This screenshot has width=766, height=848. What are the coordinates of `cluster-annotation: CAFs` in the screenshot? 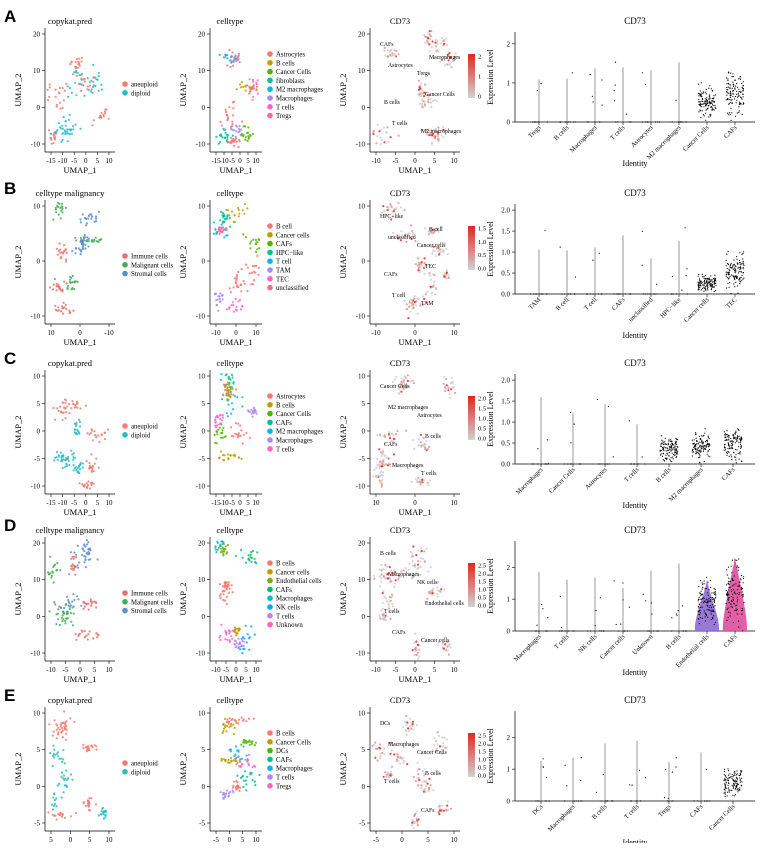 It's located at (387, 45).